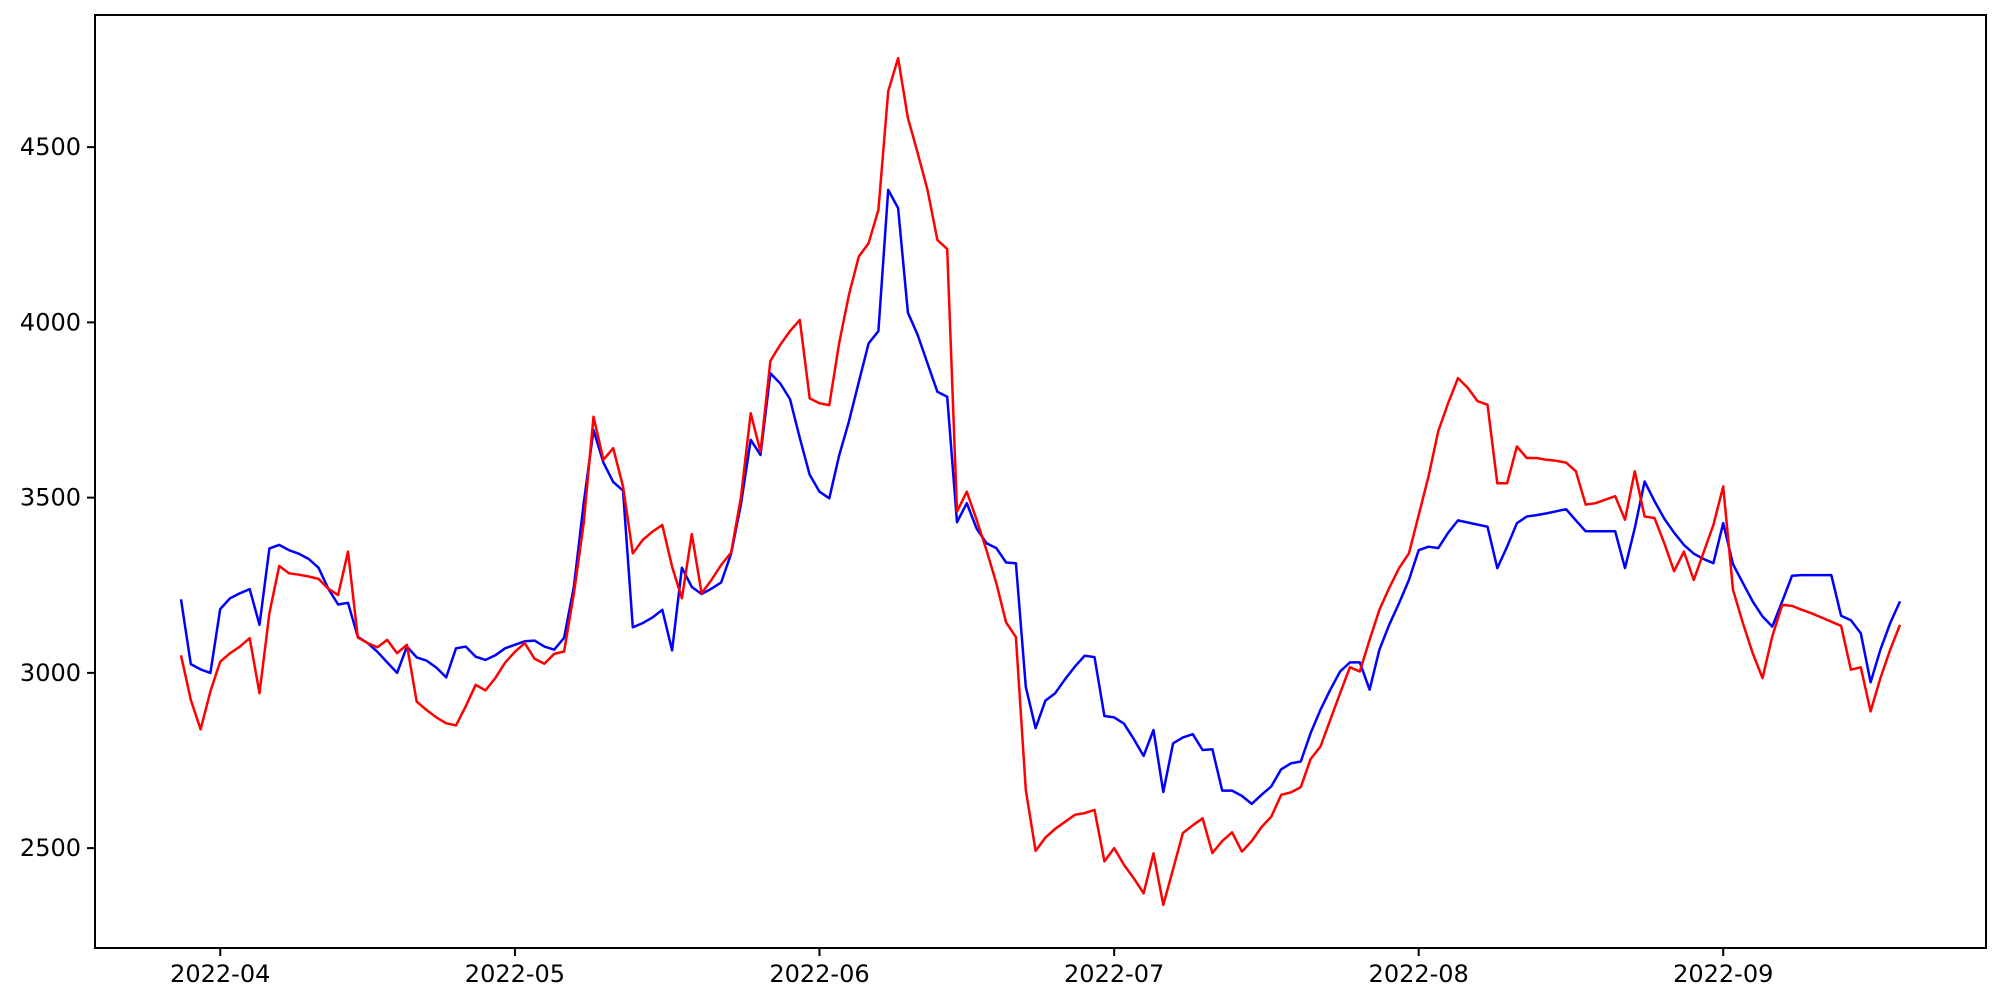  What do you see at coordinates (50, 322) in the screenshot?
I see `y-axis-tick-label: 4000` at bounding box center [50, 322].